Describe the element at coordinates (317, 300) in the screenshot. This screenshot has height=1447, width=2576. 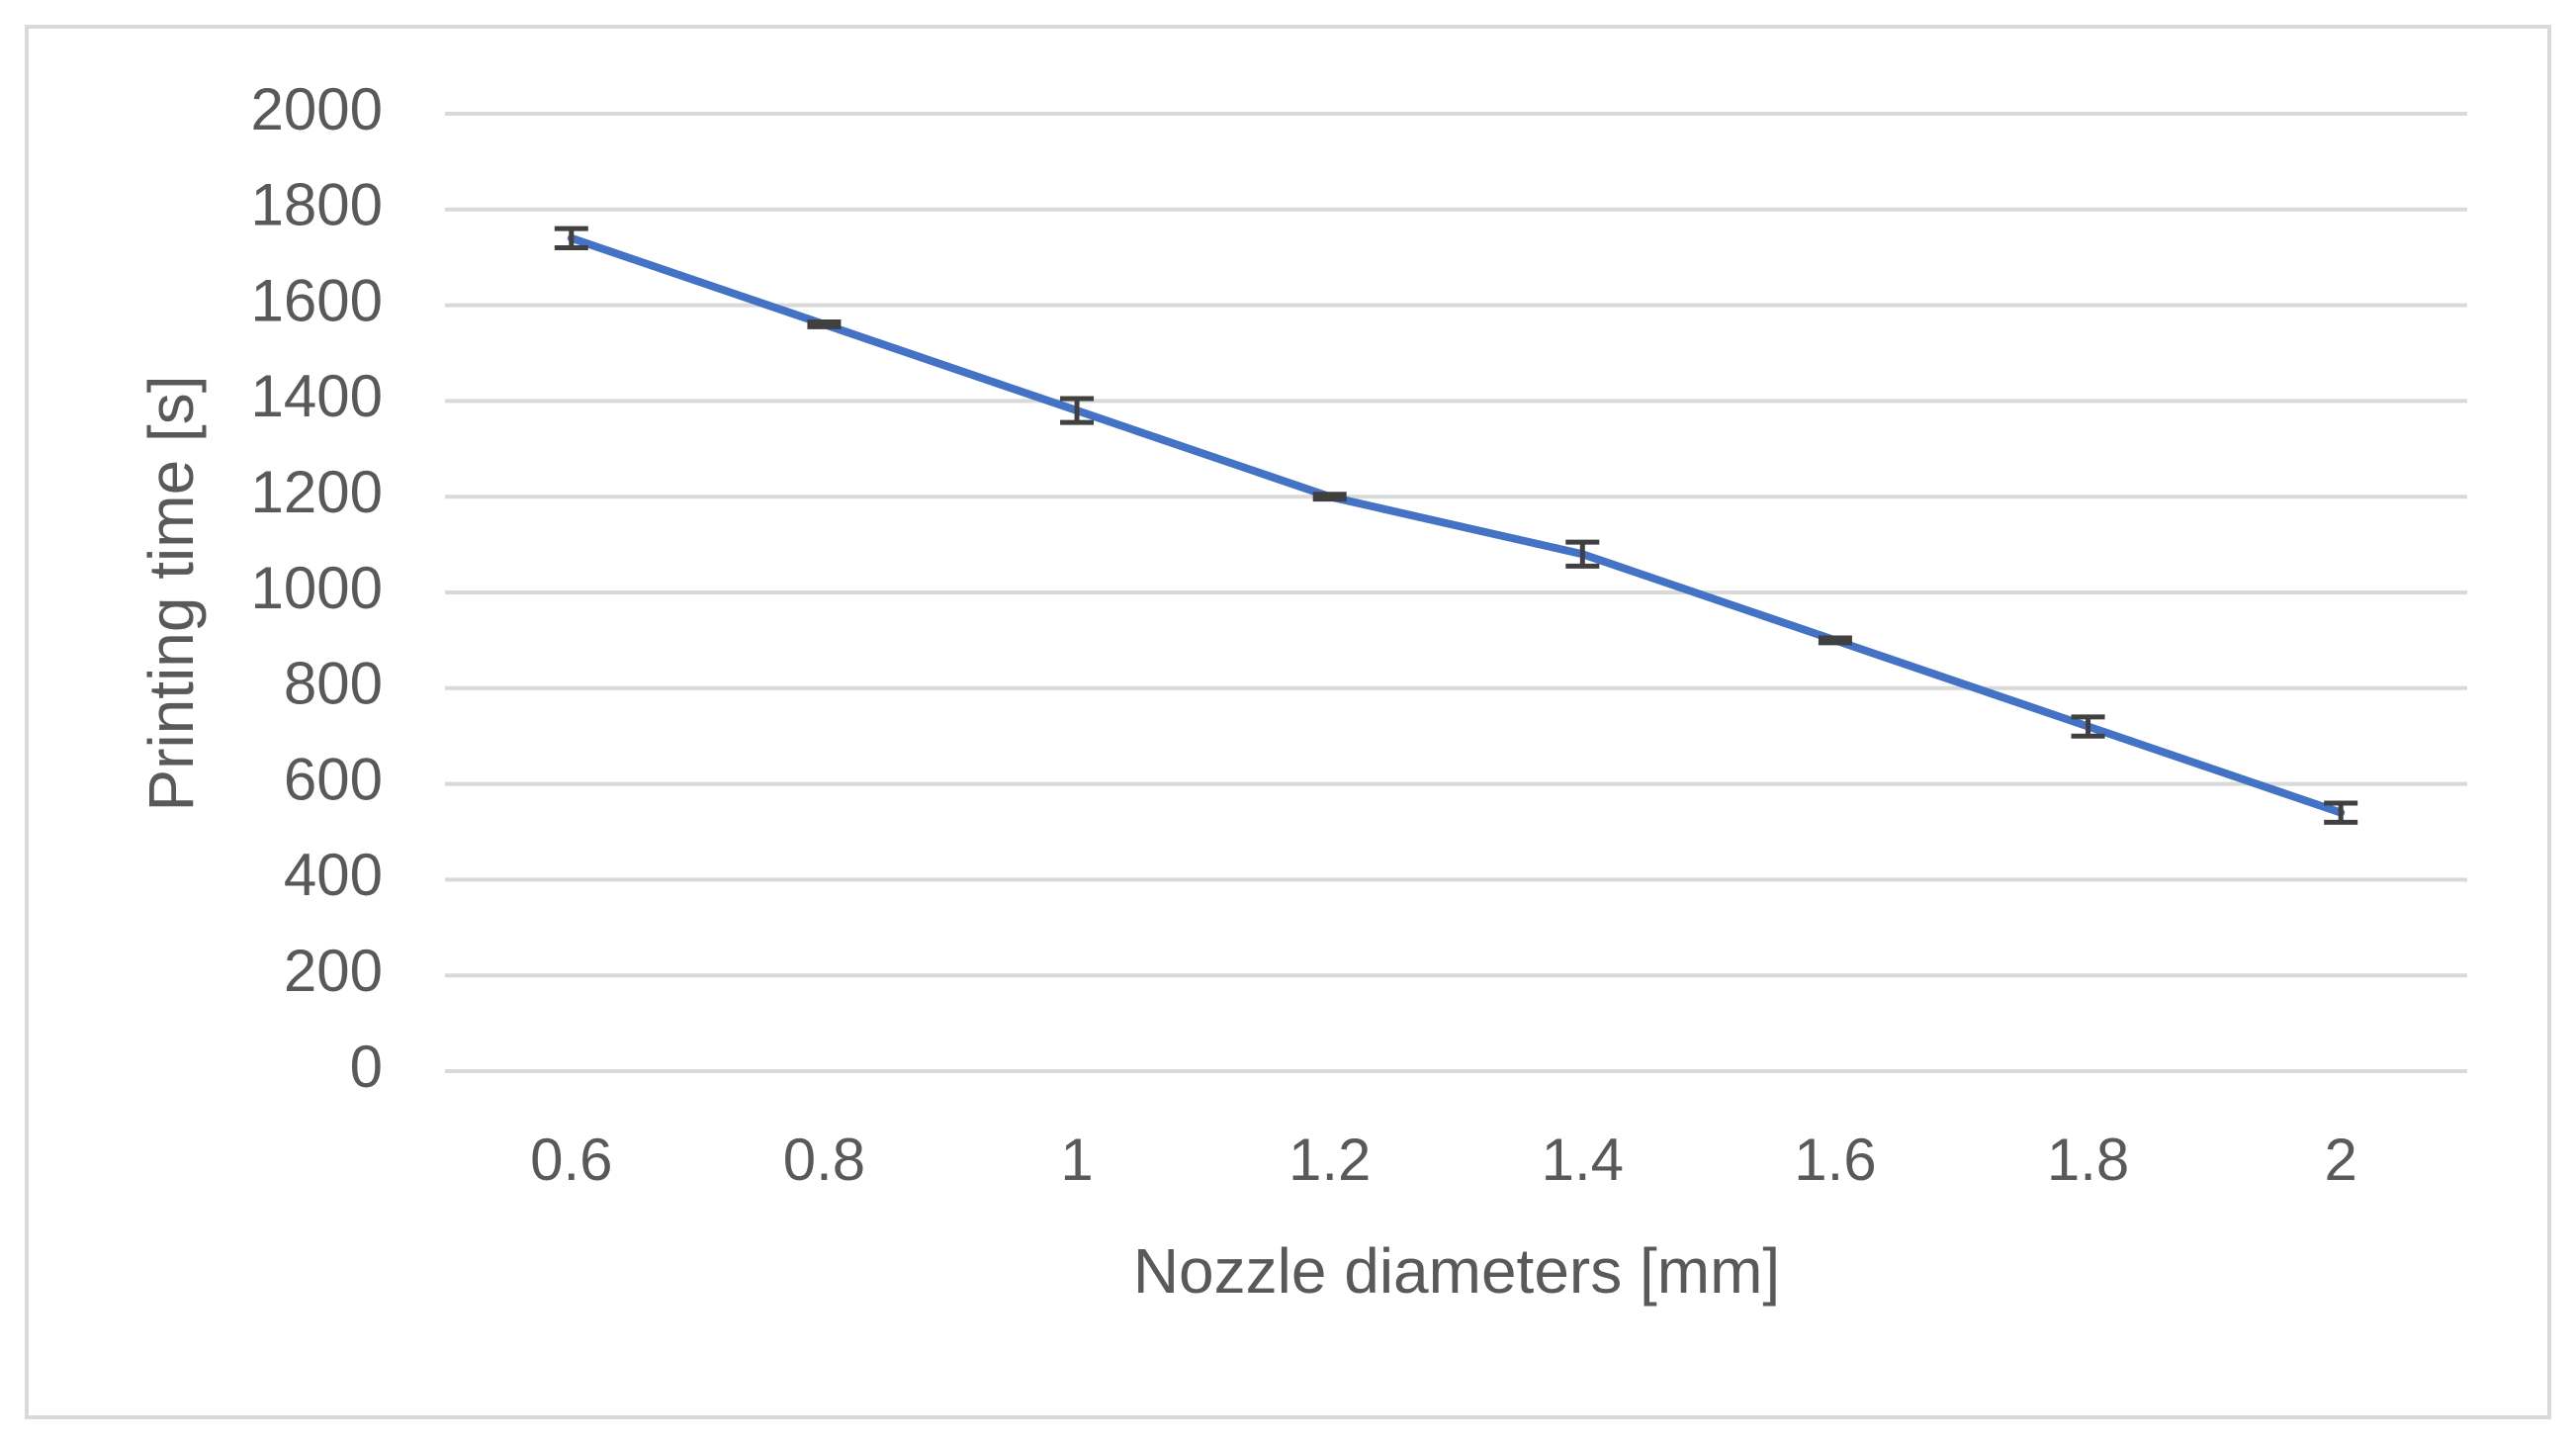
I see `y-tick-label: 1600` at that location.